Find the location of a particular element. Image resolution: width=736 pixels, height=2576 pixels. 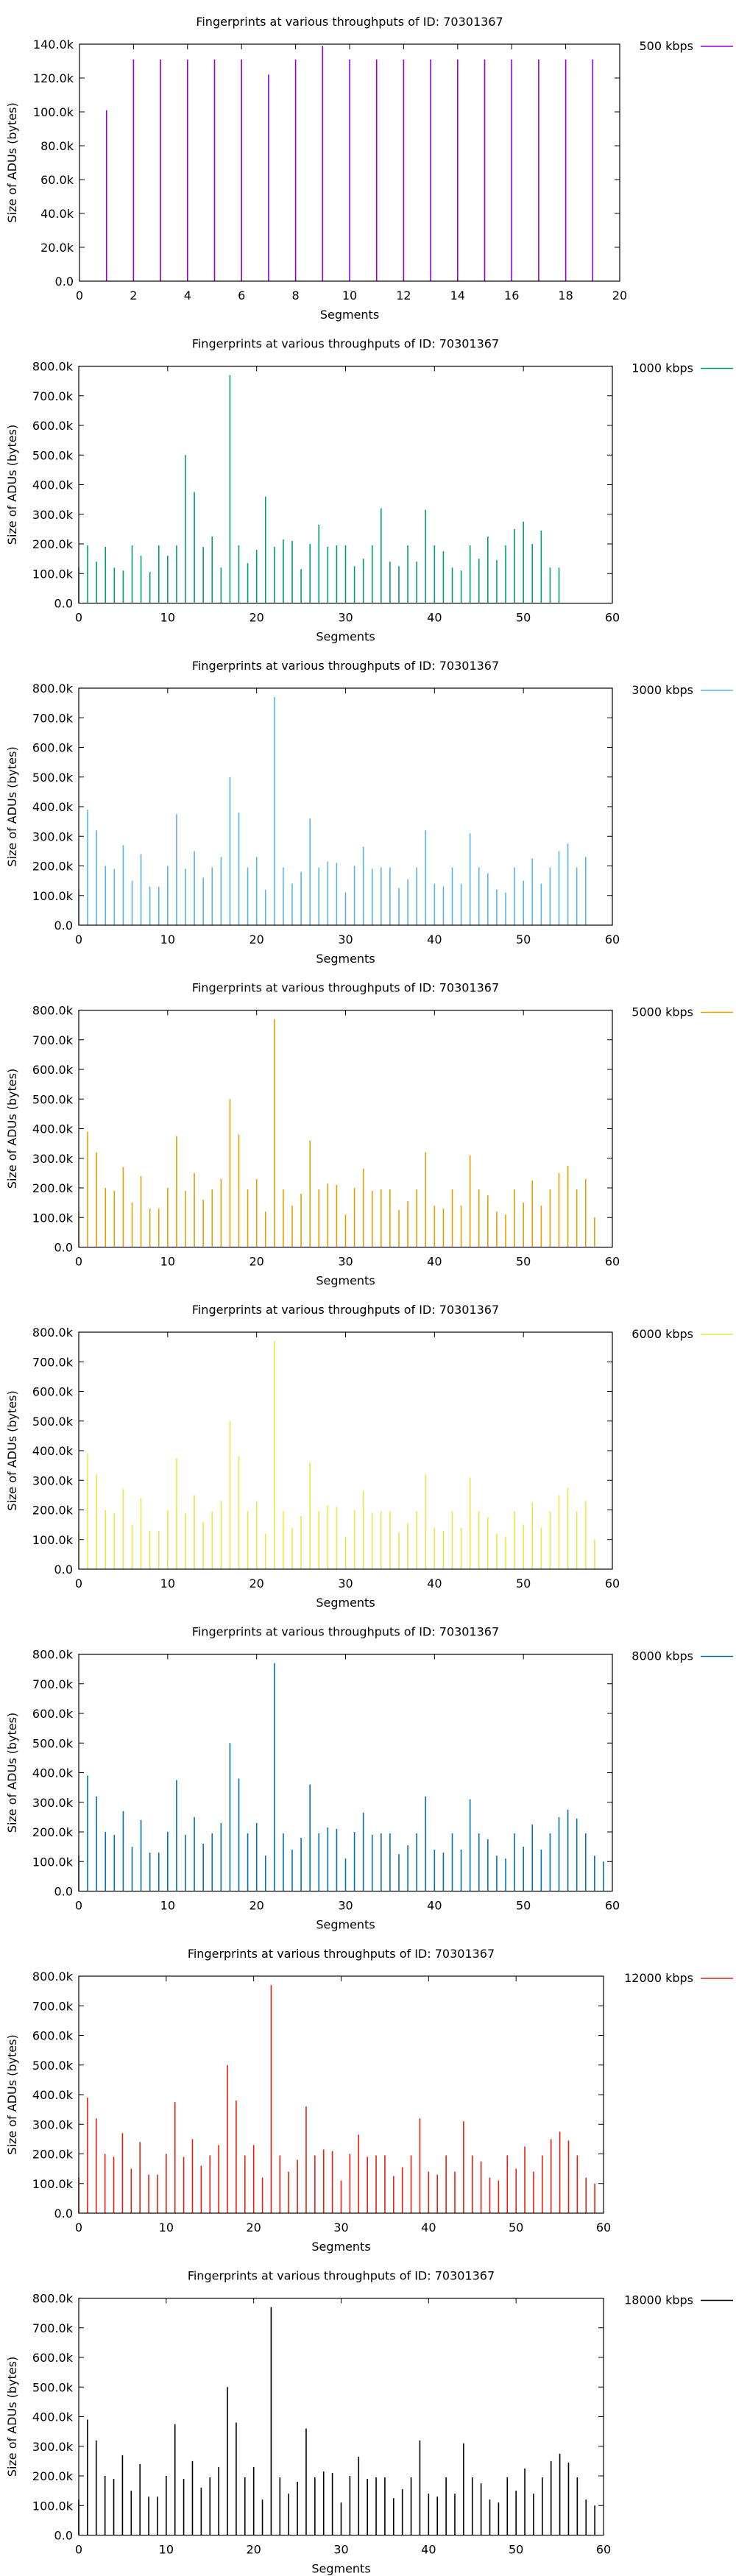

legend-entry-label: 5000 kbps is located at coordinates (662, 1012).